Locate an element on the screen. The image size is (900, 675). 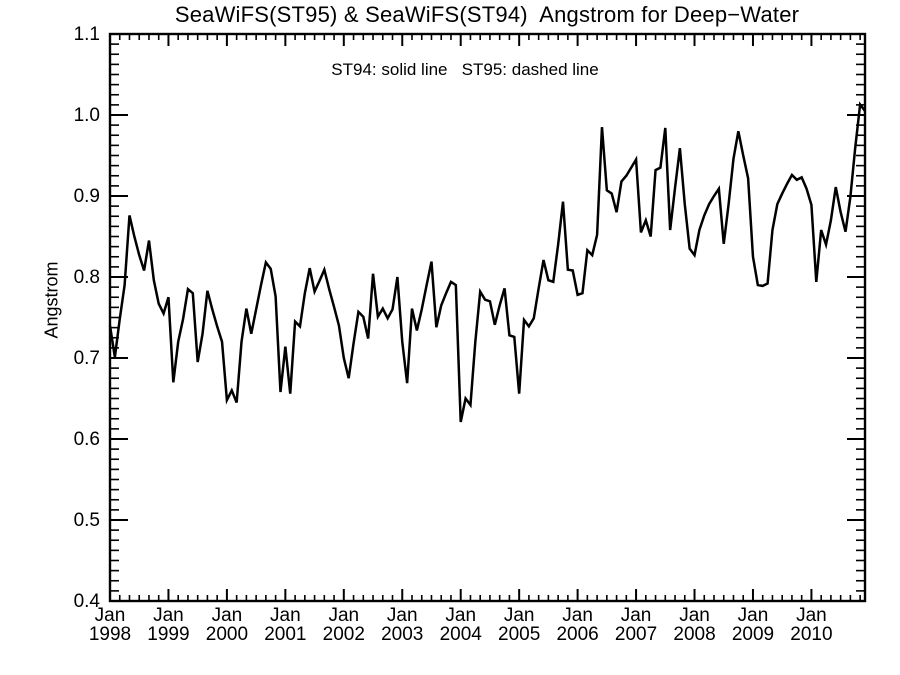
x-tick-label: Jan 2005 is located at coordinates (519, 625).